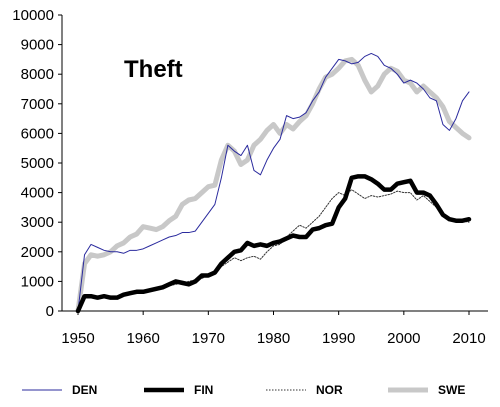 Image resolution: width=500 pixels, height=407 pixels. What do you see at coordinates (37, 74) in the screenshot?
I see `y-tick-label: 8000` at bounding box center [37, 74].